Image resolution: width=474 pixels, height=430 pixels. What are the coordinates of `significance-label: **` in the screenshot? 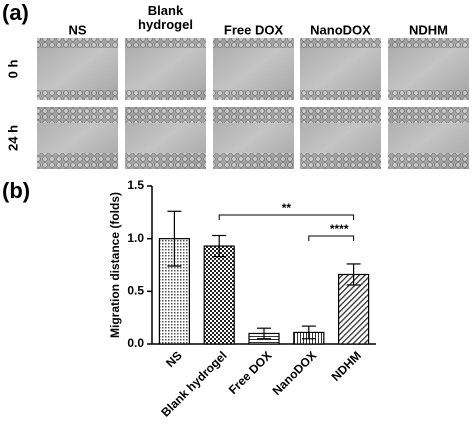 It's located at (287, 208).